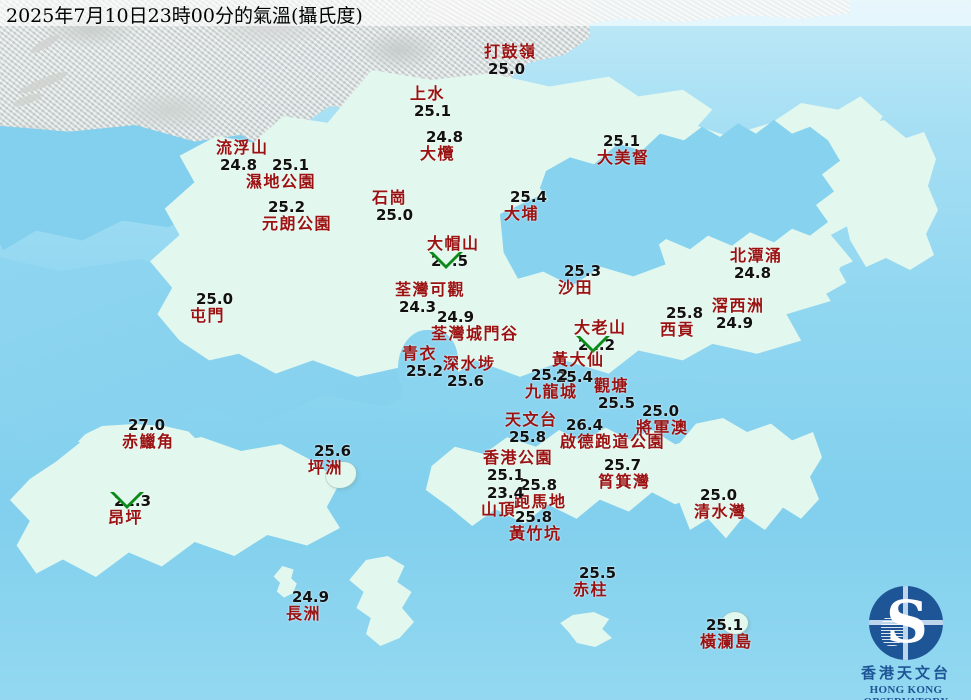 The width and height of the screenshot is (971, 700). I want to click on station-name: 昂坪, so click(126, 517).